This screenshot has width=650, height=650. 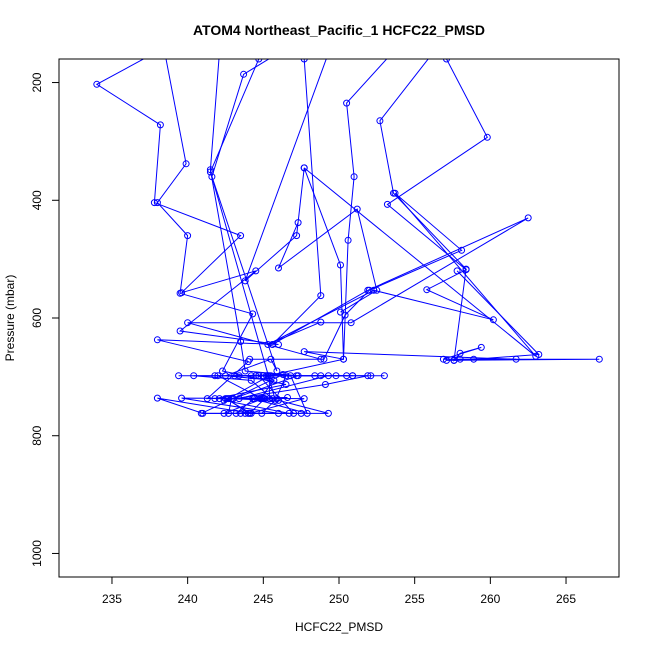 What do you see at coordinates (112, 599) in the screenshot?
I see `x-tick-label: 235` at bounding box center [112, 599].